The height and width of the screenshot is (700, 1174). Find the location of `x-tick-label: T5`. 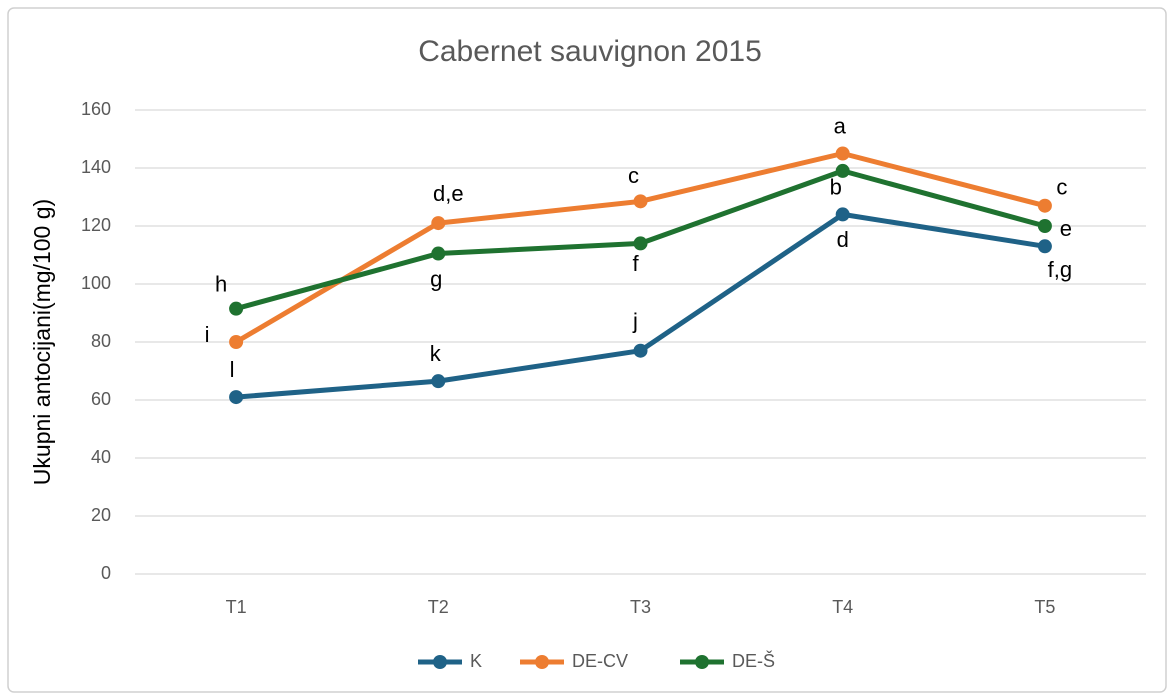

x-tick-label: T5 is located at coordinates (1044, 607).